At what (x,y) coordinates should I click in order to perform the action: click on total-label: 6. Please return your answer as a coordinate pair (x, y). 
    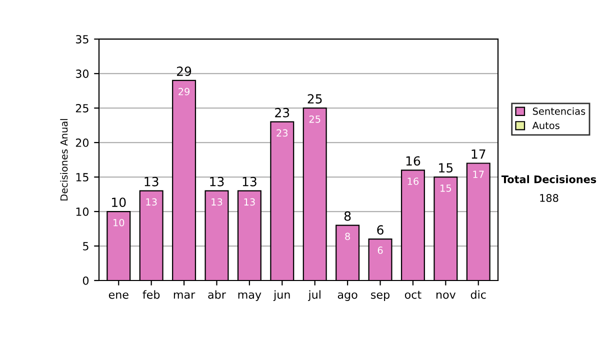
    Looking at the image, I should click on (380, 230).